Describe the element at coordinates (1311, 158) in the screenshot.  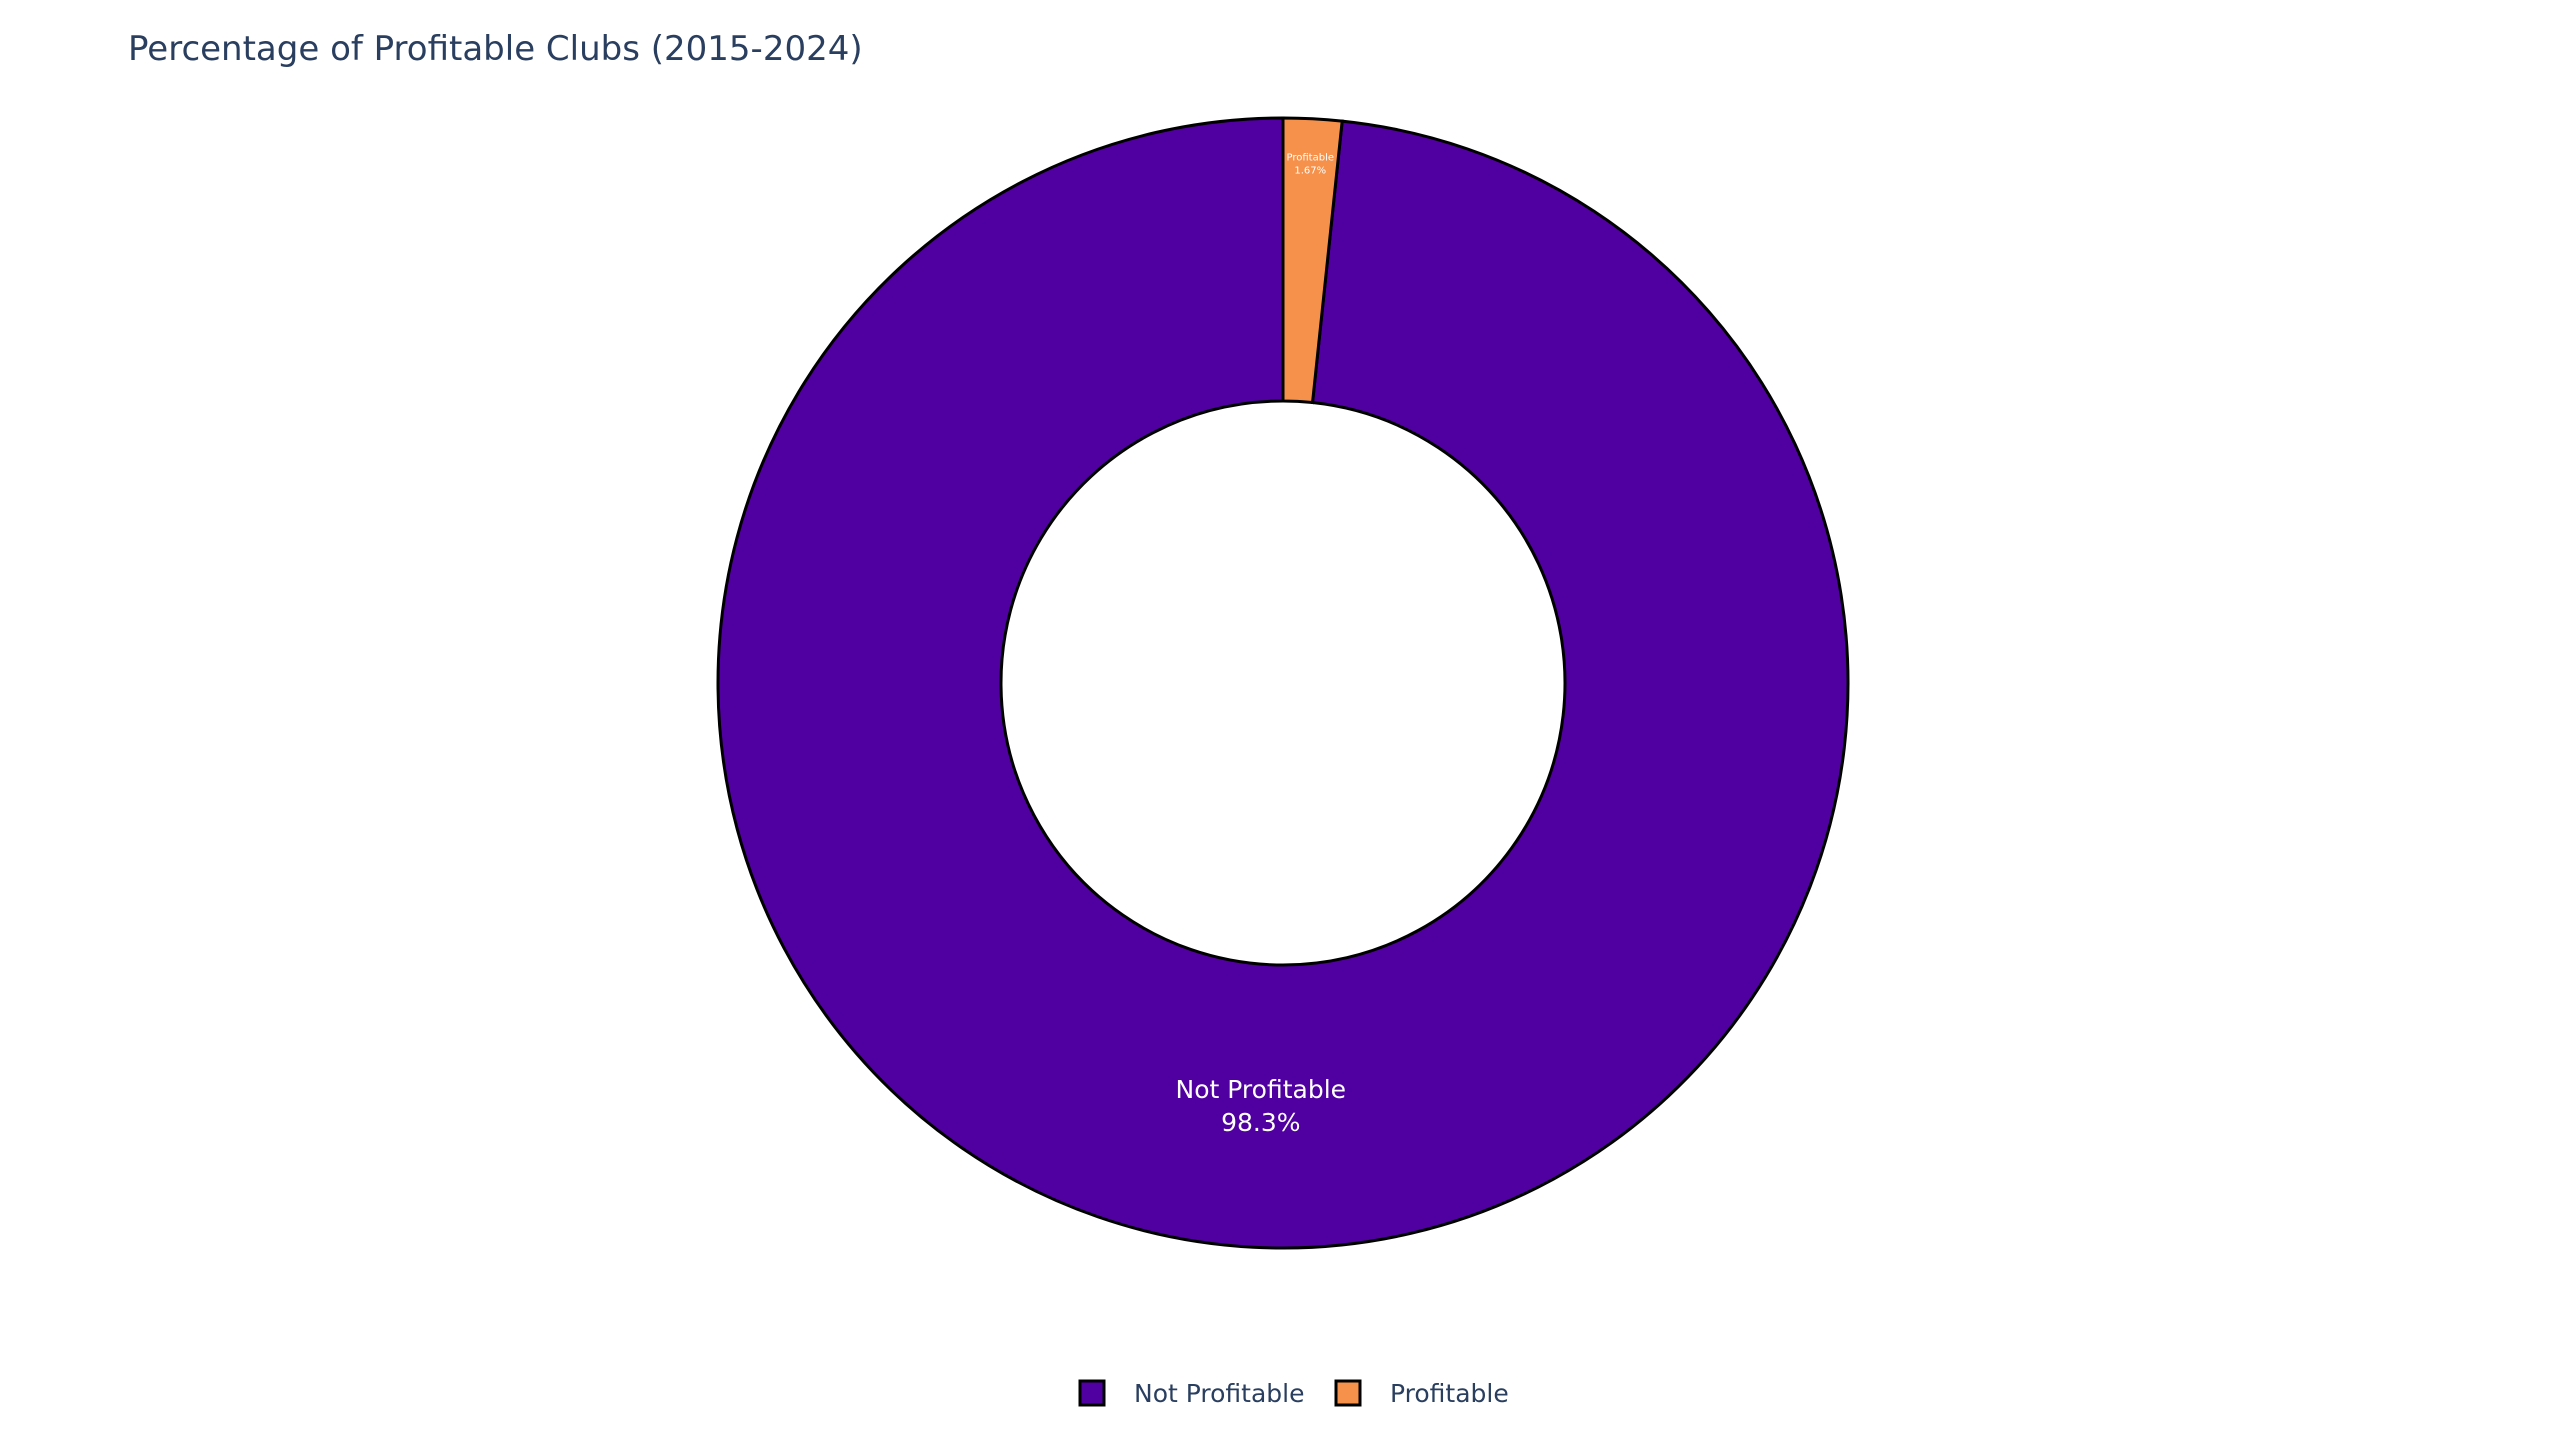
I see `slice-label-profitable: Profitable` at that location.